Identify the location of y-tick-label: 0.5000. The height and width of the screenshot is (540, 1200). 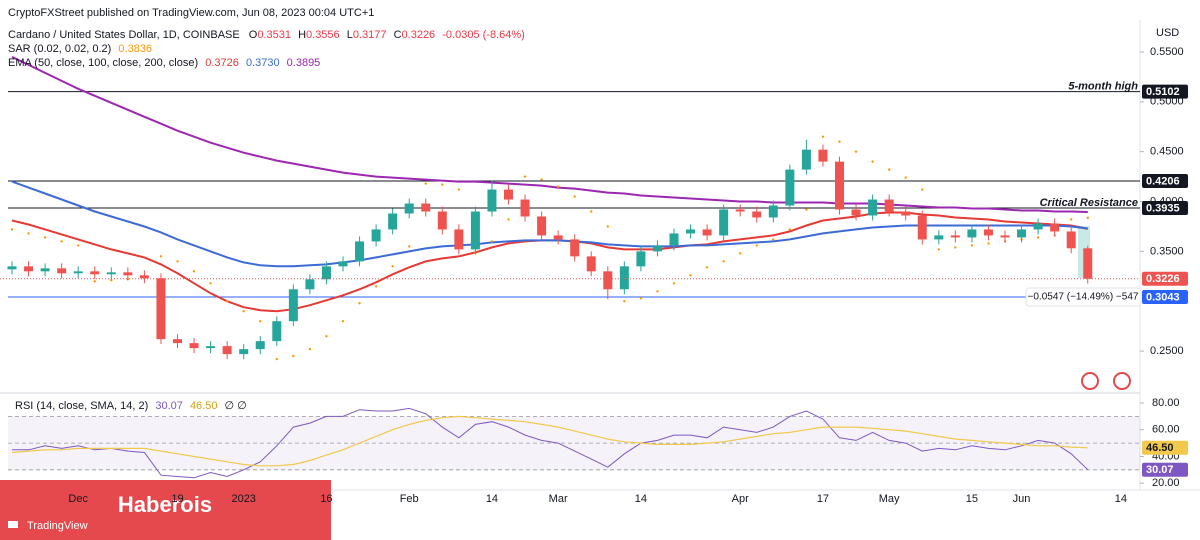
(1167, 102).